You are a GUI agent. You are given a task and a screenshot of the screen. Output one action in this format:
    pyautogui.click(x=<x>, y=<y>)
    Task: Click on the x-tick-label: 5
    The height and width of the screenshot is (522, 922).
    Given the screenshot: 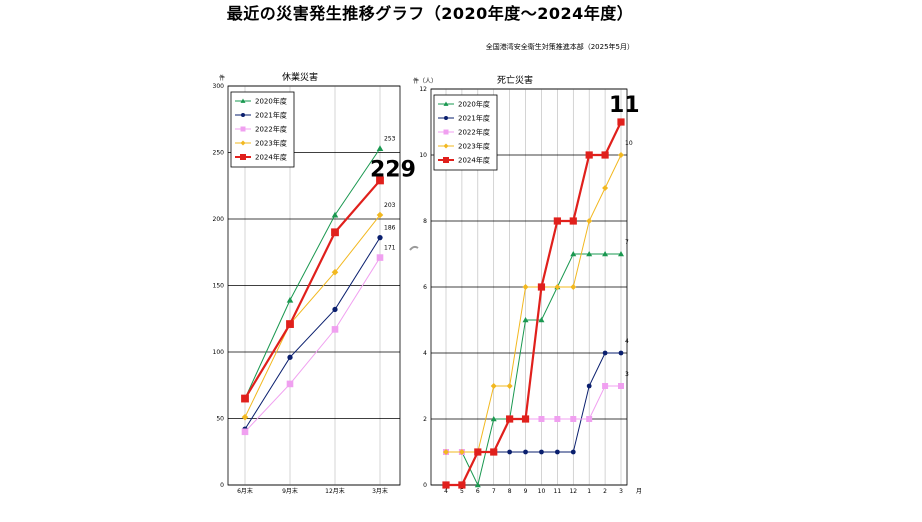 What is the action you would take?
    pyautogui.click(x=462, y=491)
    